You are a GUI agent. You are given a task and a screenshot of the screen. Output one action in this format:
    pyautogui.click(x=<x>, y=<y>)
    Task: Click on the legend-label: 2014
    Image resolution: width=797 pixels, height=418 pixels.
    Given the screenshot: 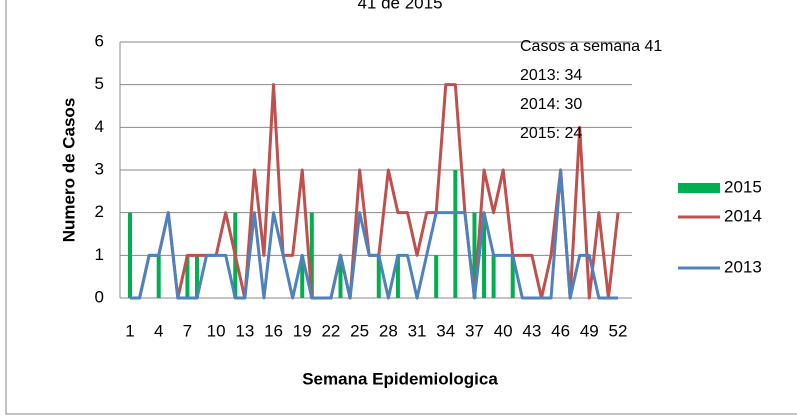 What is the action you would take?
    pyautogui.click(x=743, y=215)
    